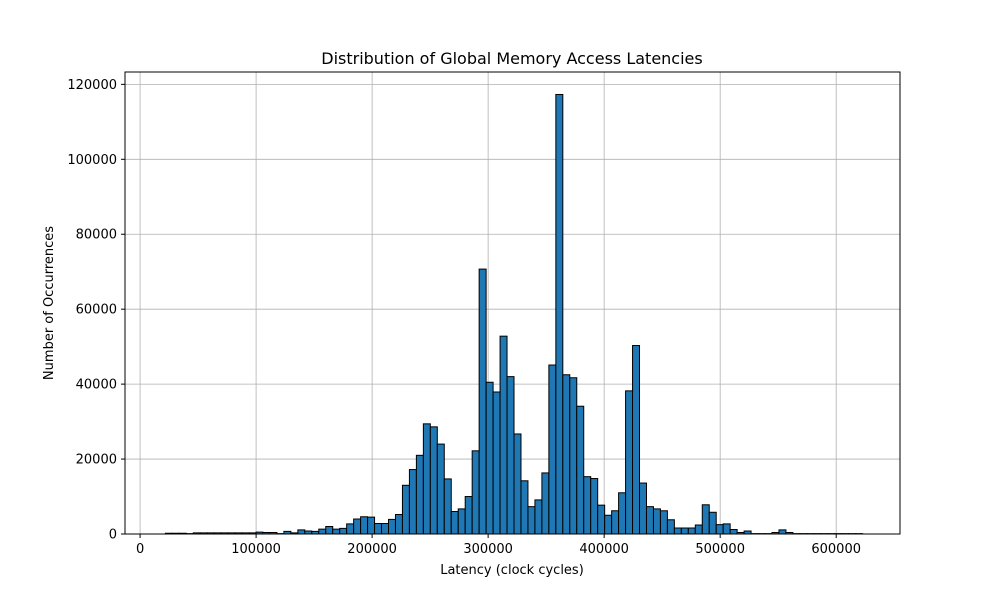 The height and width of the screenshot is (604, 1000). What do you see at coordinates (92, 160) in the screenshot?
I see `y-tick-label: 100000` at bounding box center [92, 160].